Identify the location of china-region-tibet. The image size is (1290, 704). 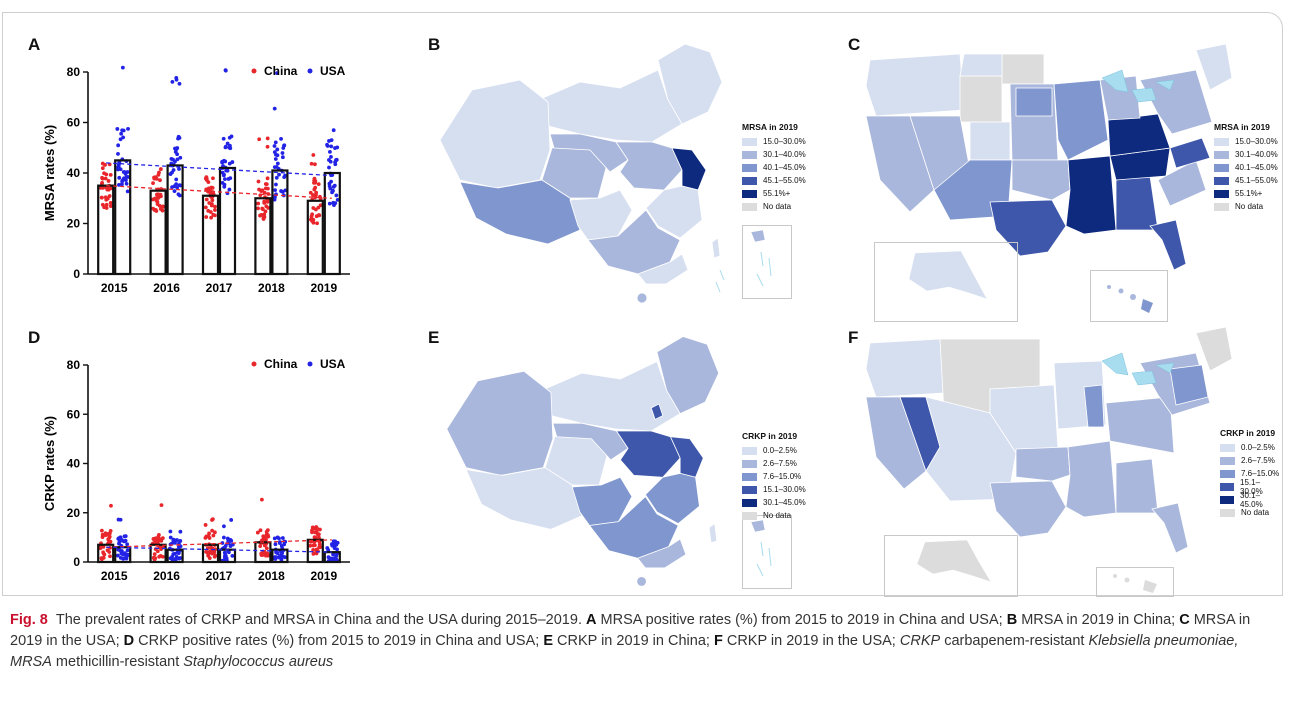
(524, 498).